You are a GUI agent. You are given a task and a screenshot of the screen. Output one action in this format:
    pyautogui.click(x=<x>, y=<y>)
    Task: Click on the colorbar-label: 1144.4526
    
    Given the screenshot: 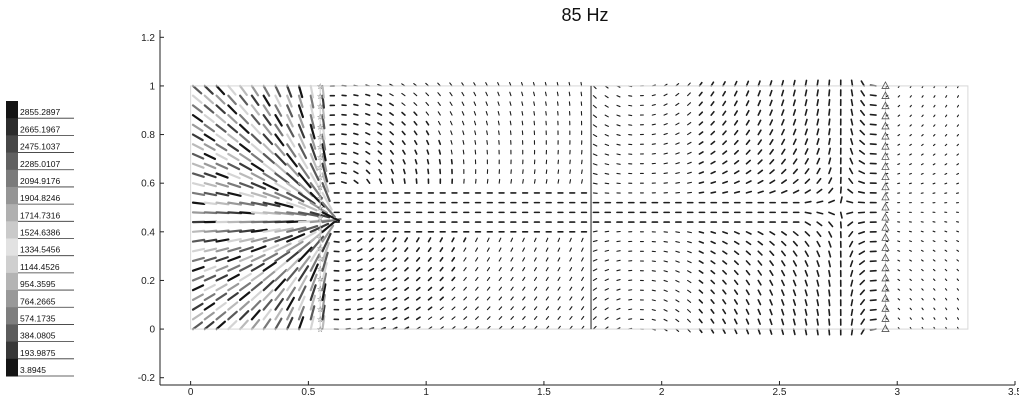 What is the action you would take?
    pyautogui.click(x=40, y=267)
    